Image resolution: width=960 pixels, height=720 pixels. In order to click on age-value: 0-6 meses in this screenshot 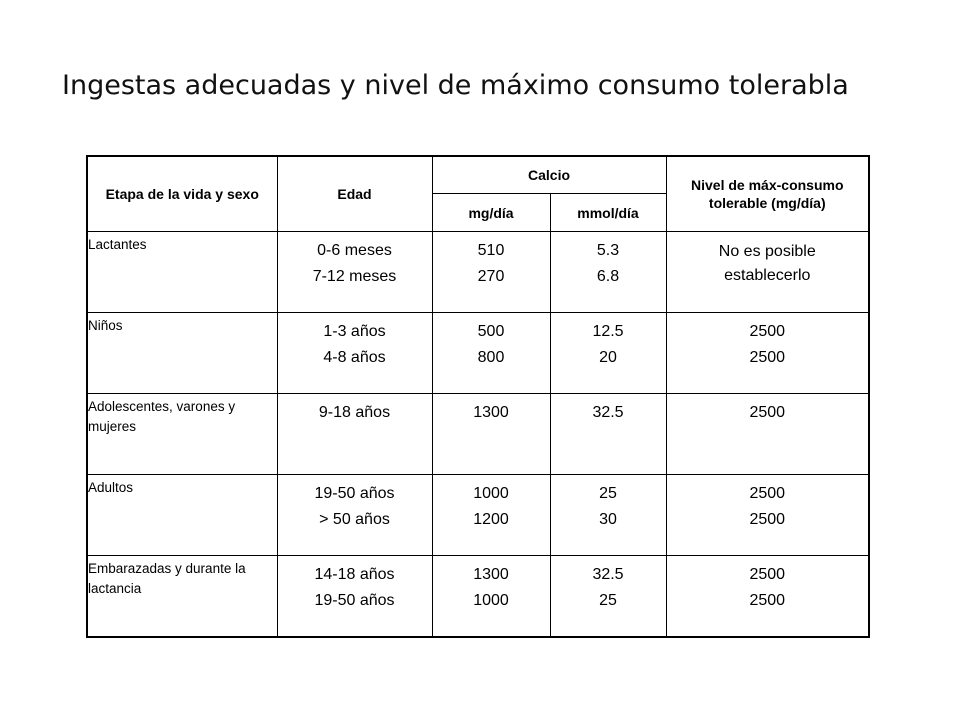, I will do `click(354, 250)`.